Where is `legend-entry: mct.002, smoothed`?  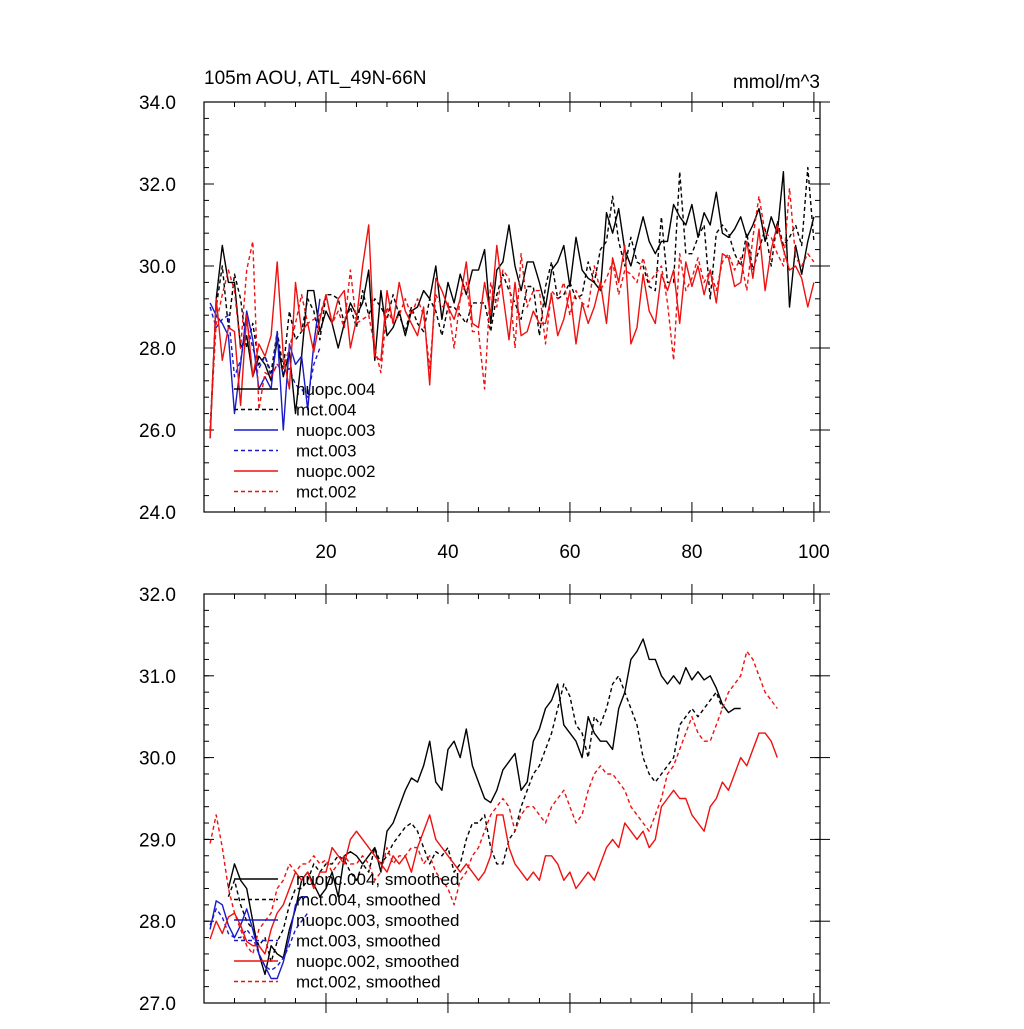 legend-entry: mct.002, smoothed is located at coordinates (368, 982).